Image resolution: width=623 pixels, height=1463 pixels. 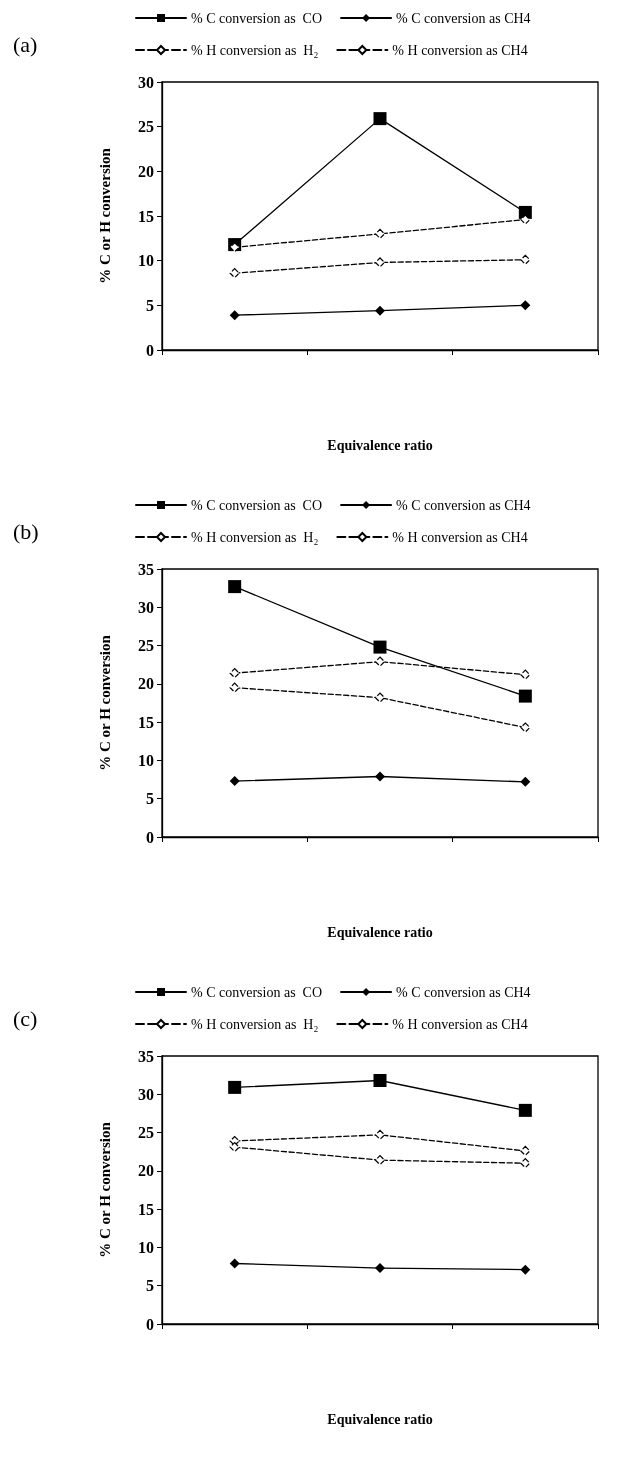 I want to click on chart-title: (b), so click(x=26, y=531).